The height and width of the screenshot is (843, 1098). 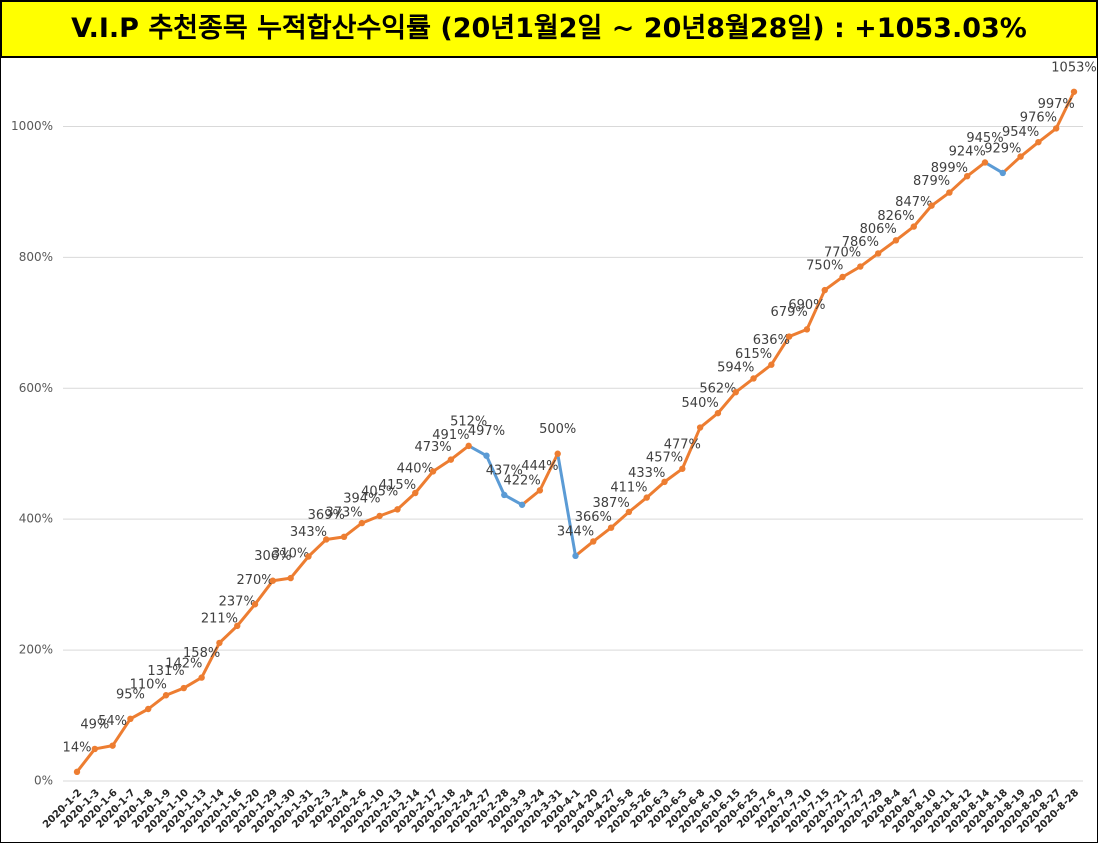 What do you see at coordinates (308, 532) in the screenshot?
I see `data-label: 343%` at bounding box center [308, 532].